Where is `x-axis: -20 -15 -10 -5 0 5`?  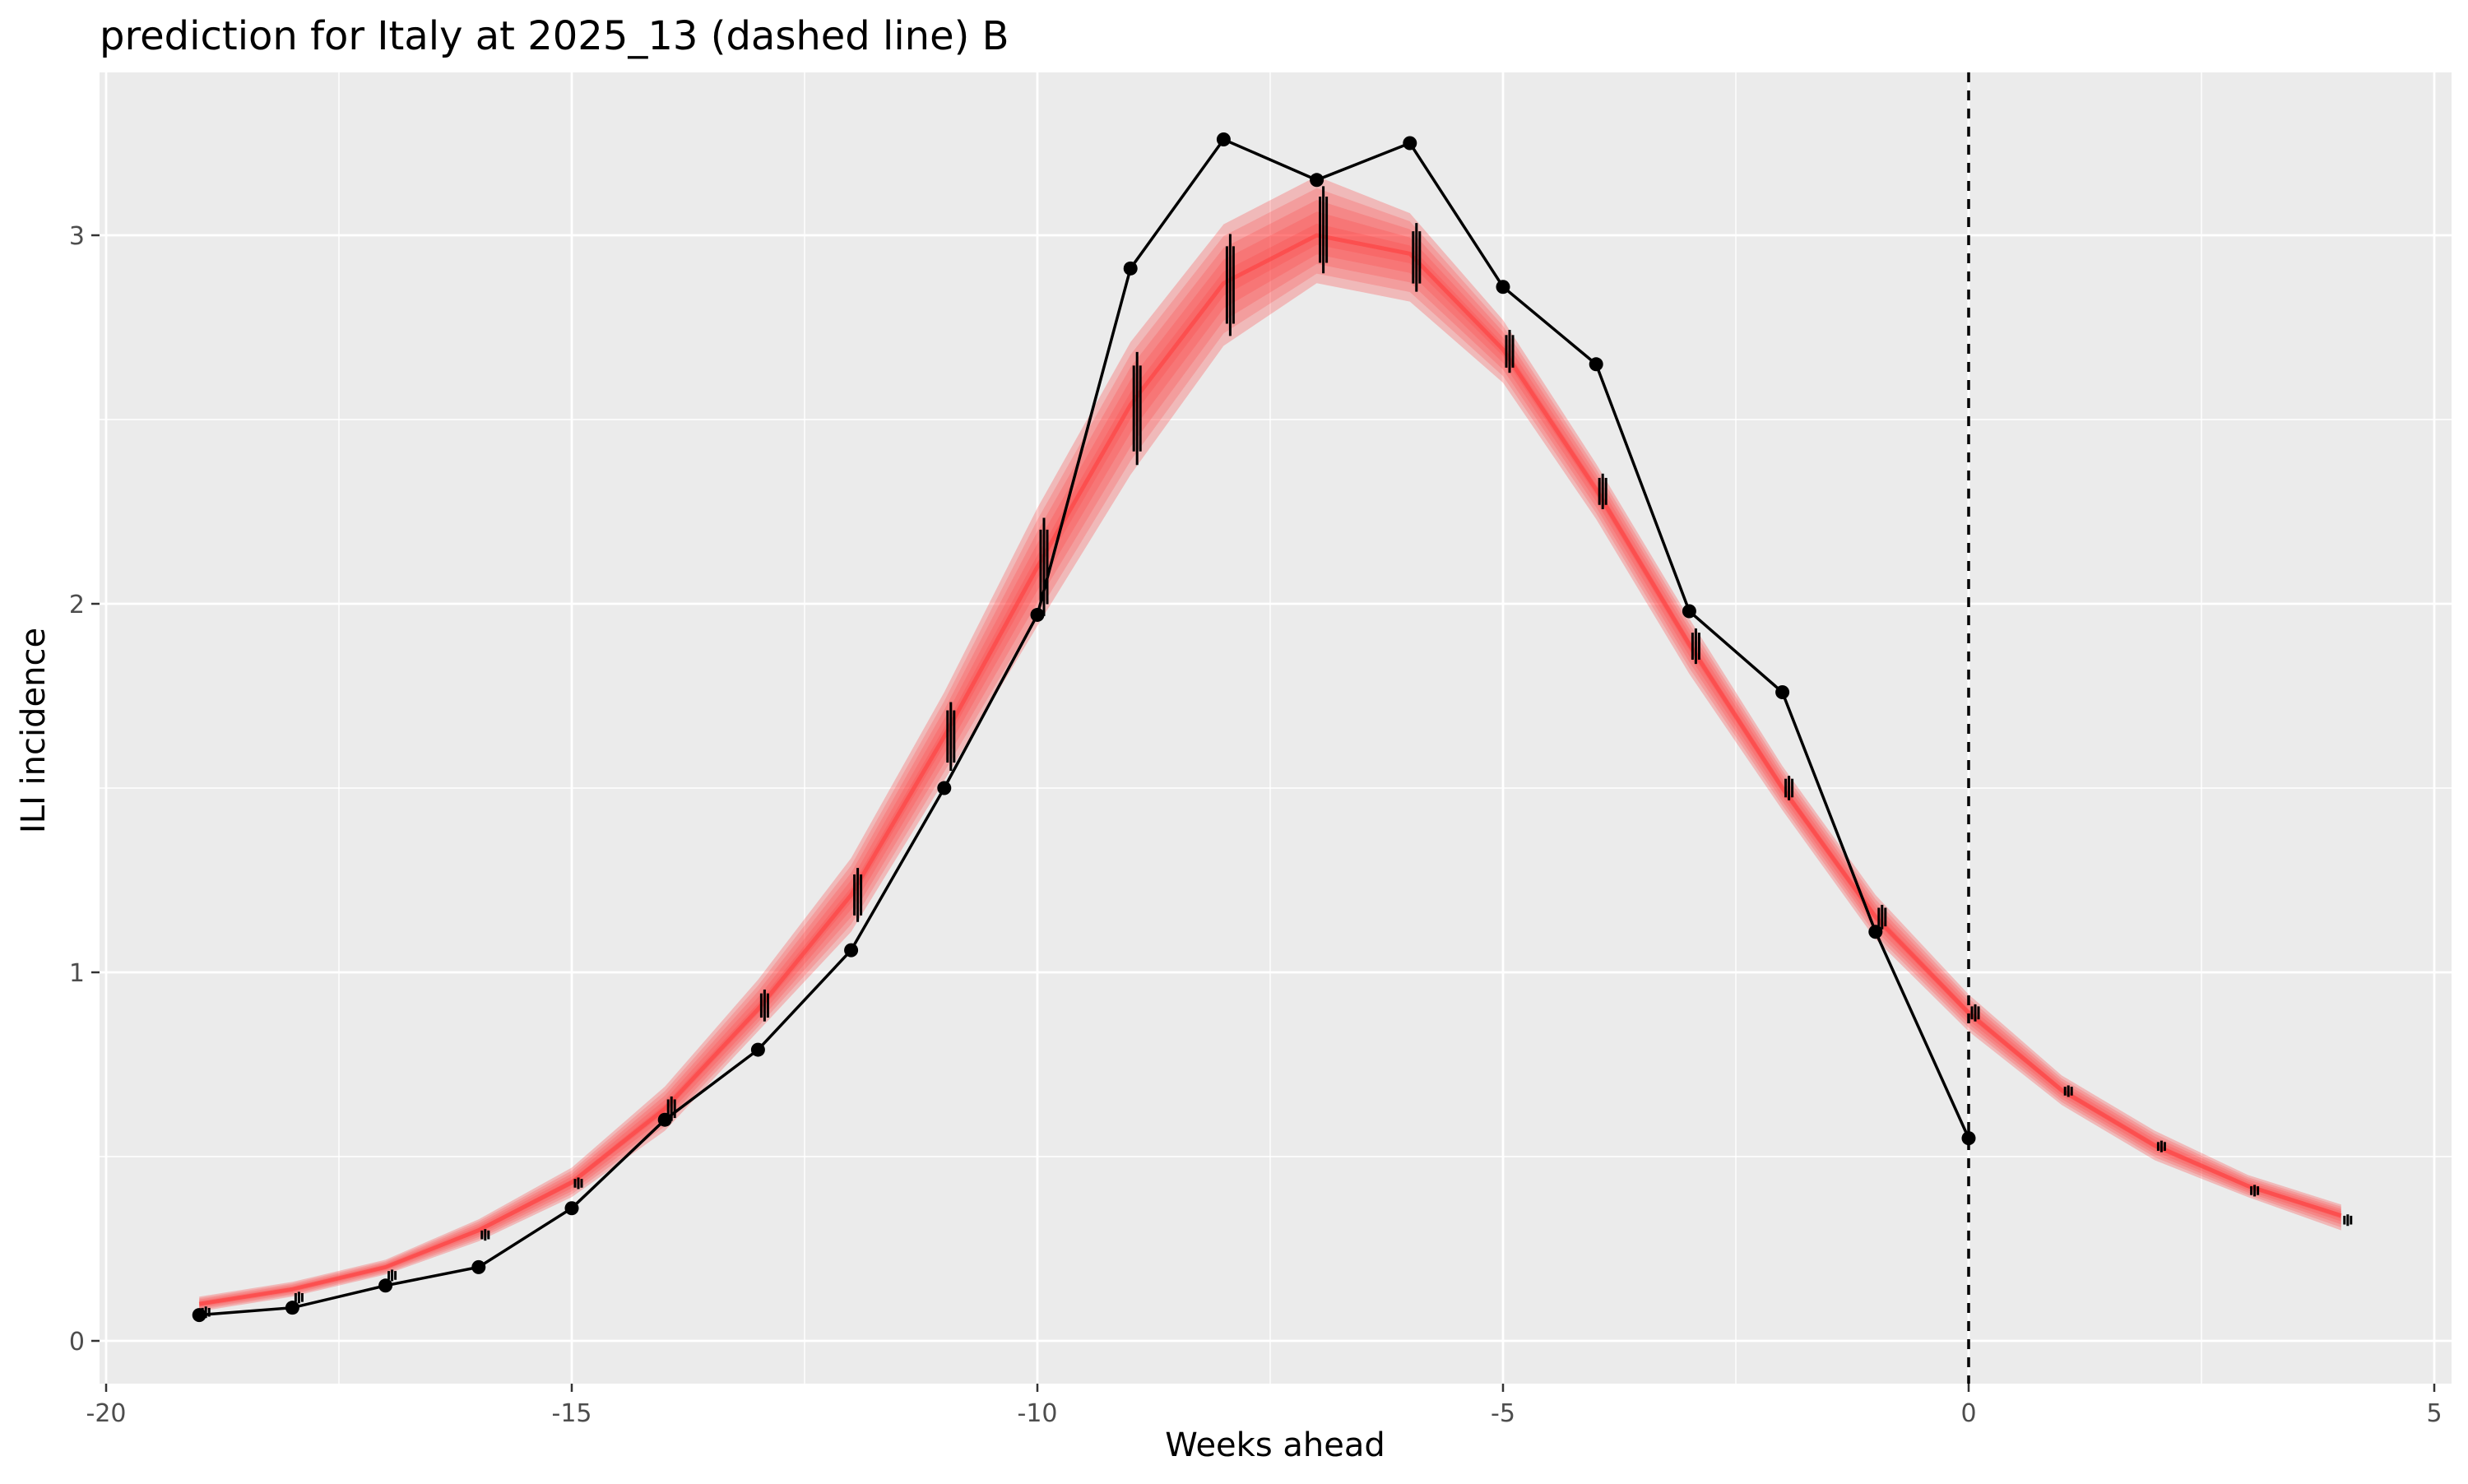 x-axis: -20 -15 -10 -5 0 5 is located at coordinates (1264, 1406).